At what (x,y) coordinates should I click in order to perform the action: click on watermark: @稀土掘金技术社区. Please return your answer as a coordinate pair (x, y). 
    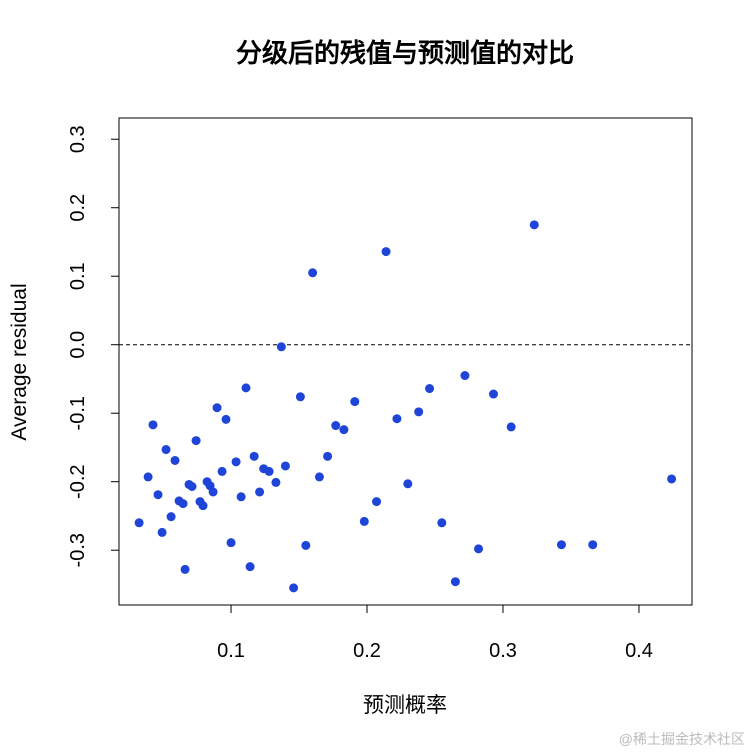
    Looking at the image, I should click on (682, 739).